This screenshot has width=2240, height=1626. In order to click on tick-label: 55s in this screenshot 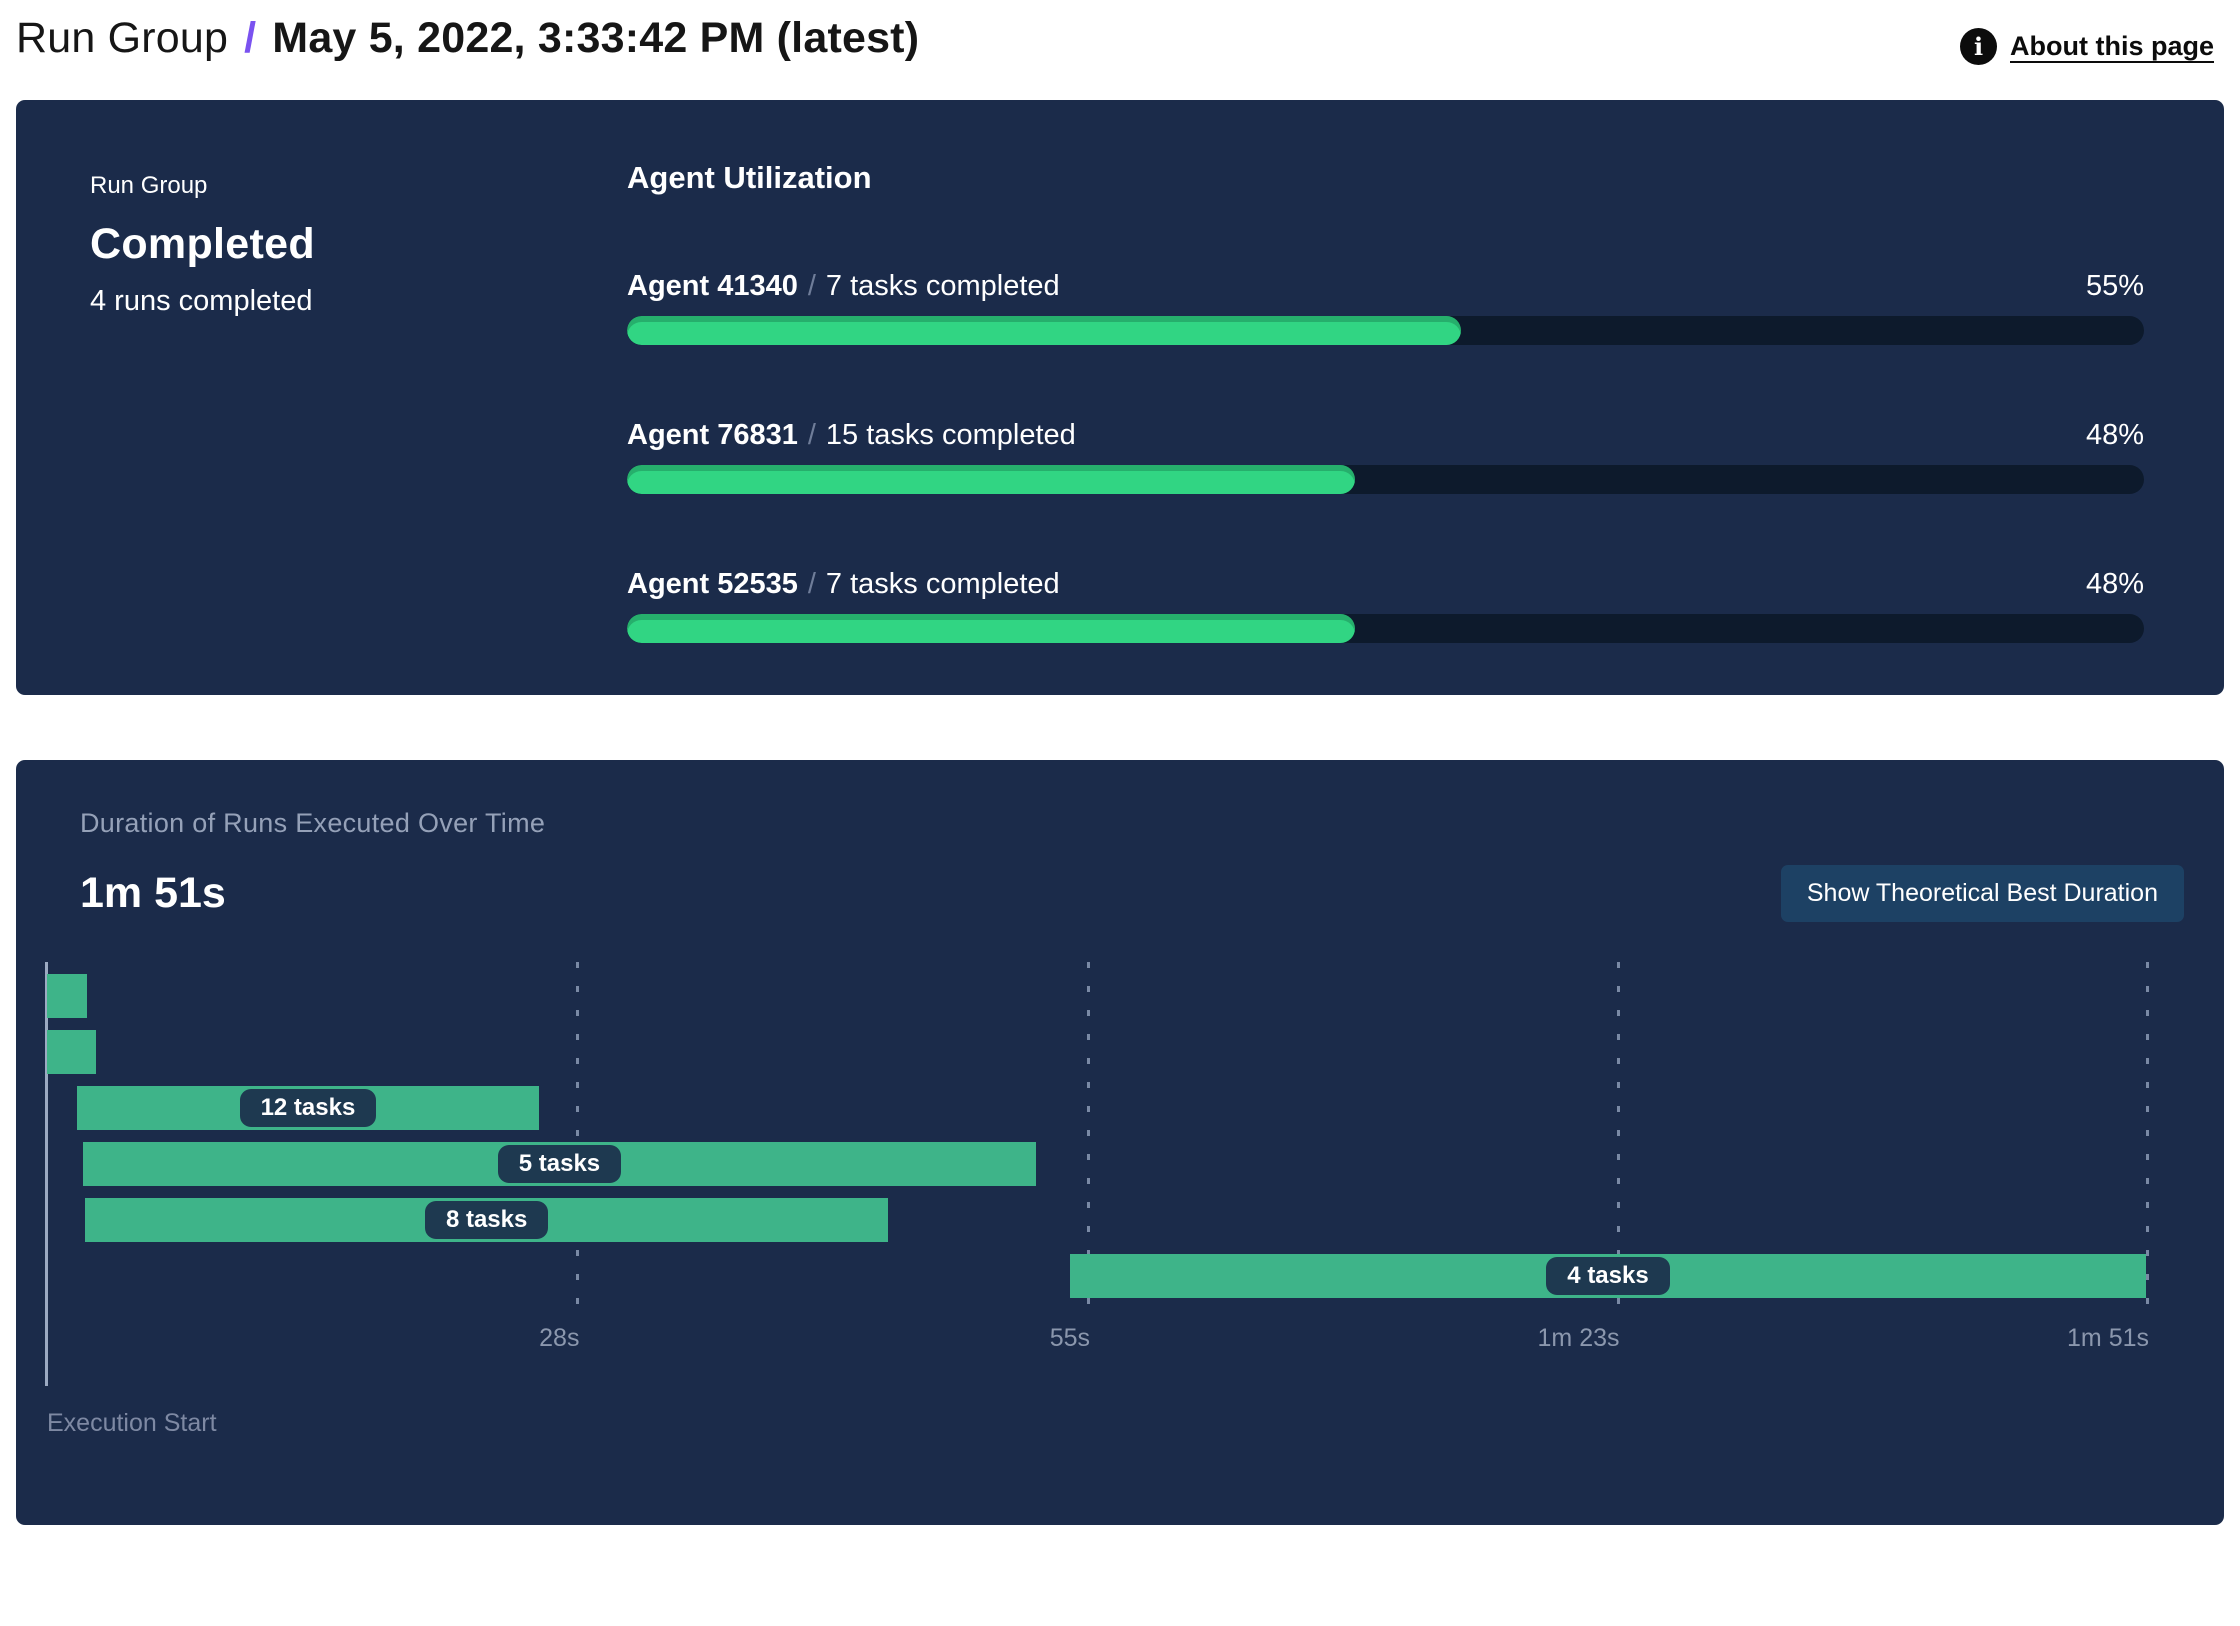, I will do `click(1070, 1338)`.